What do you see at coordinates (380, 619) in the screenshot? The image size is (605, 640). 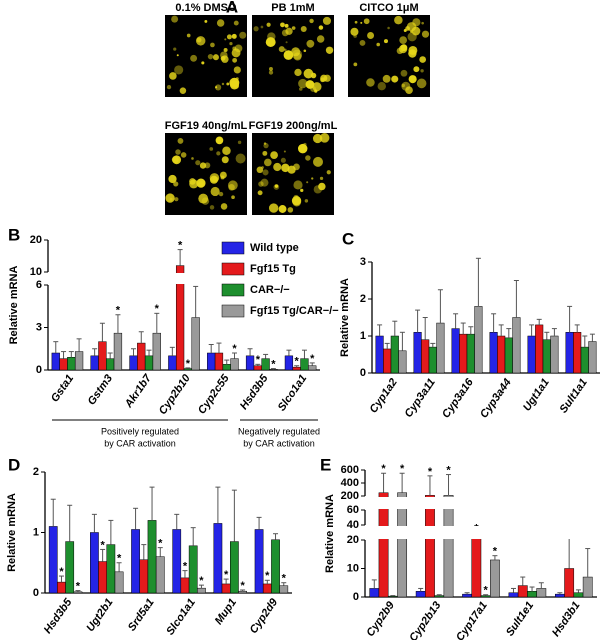 I see `x-tick-label: Cyp2b9` at bounding box center [380, 619].